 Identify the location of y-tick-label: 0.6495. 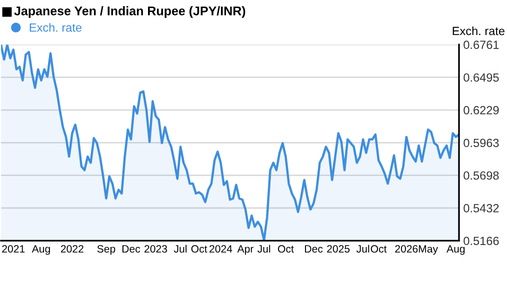
(481, 77).